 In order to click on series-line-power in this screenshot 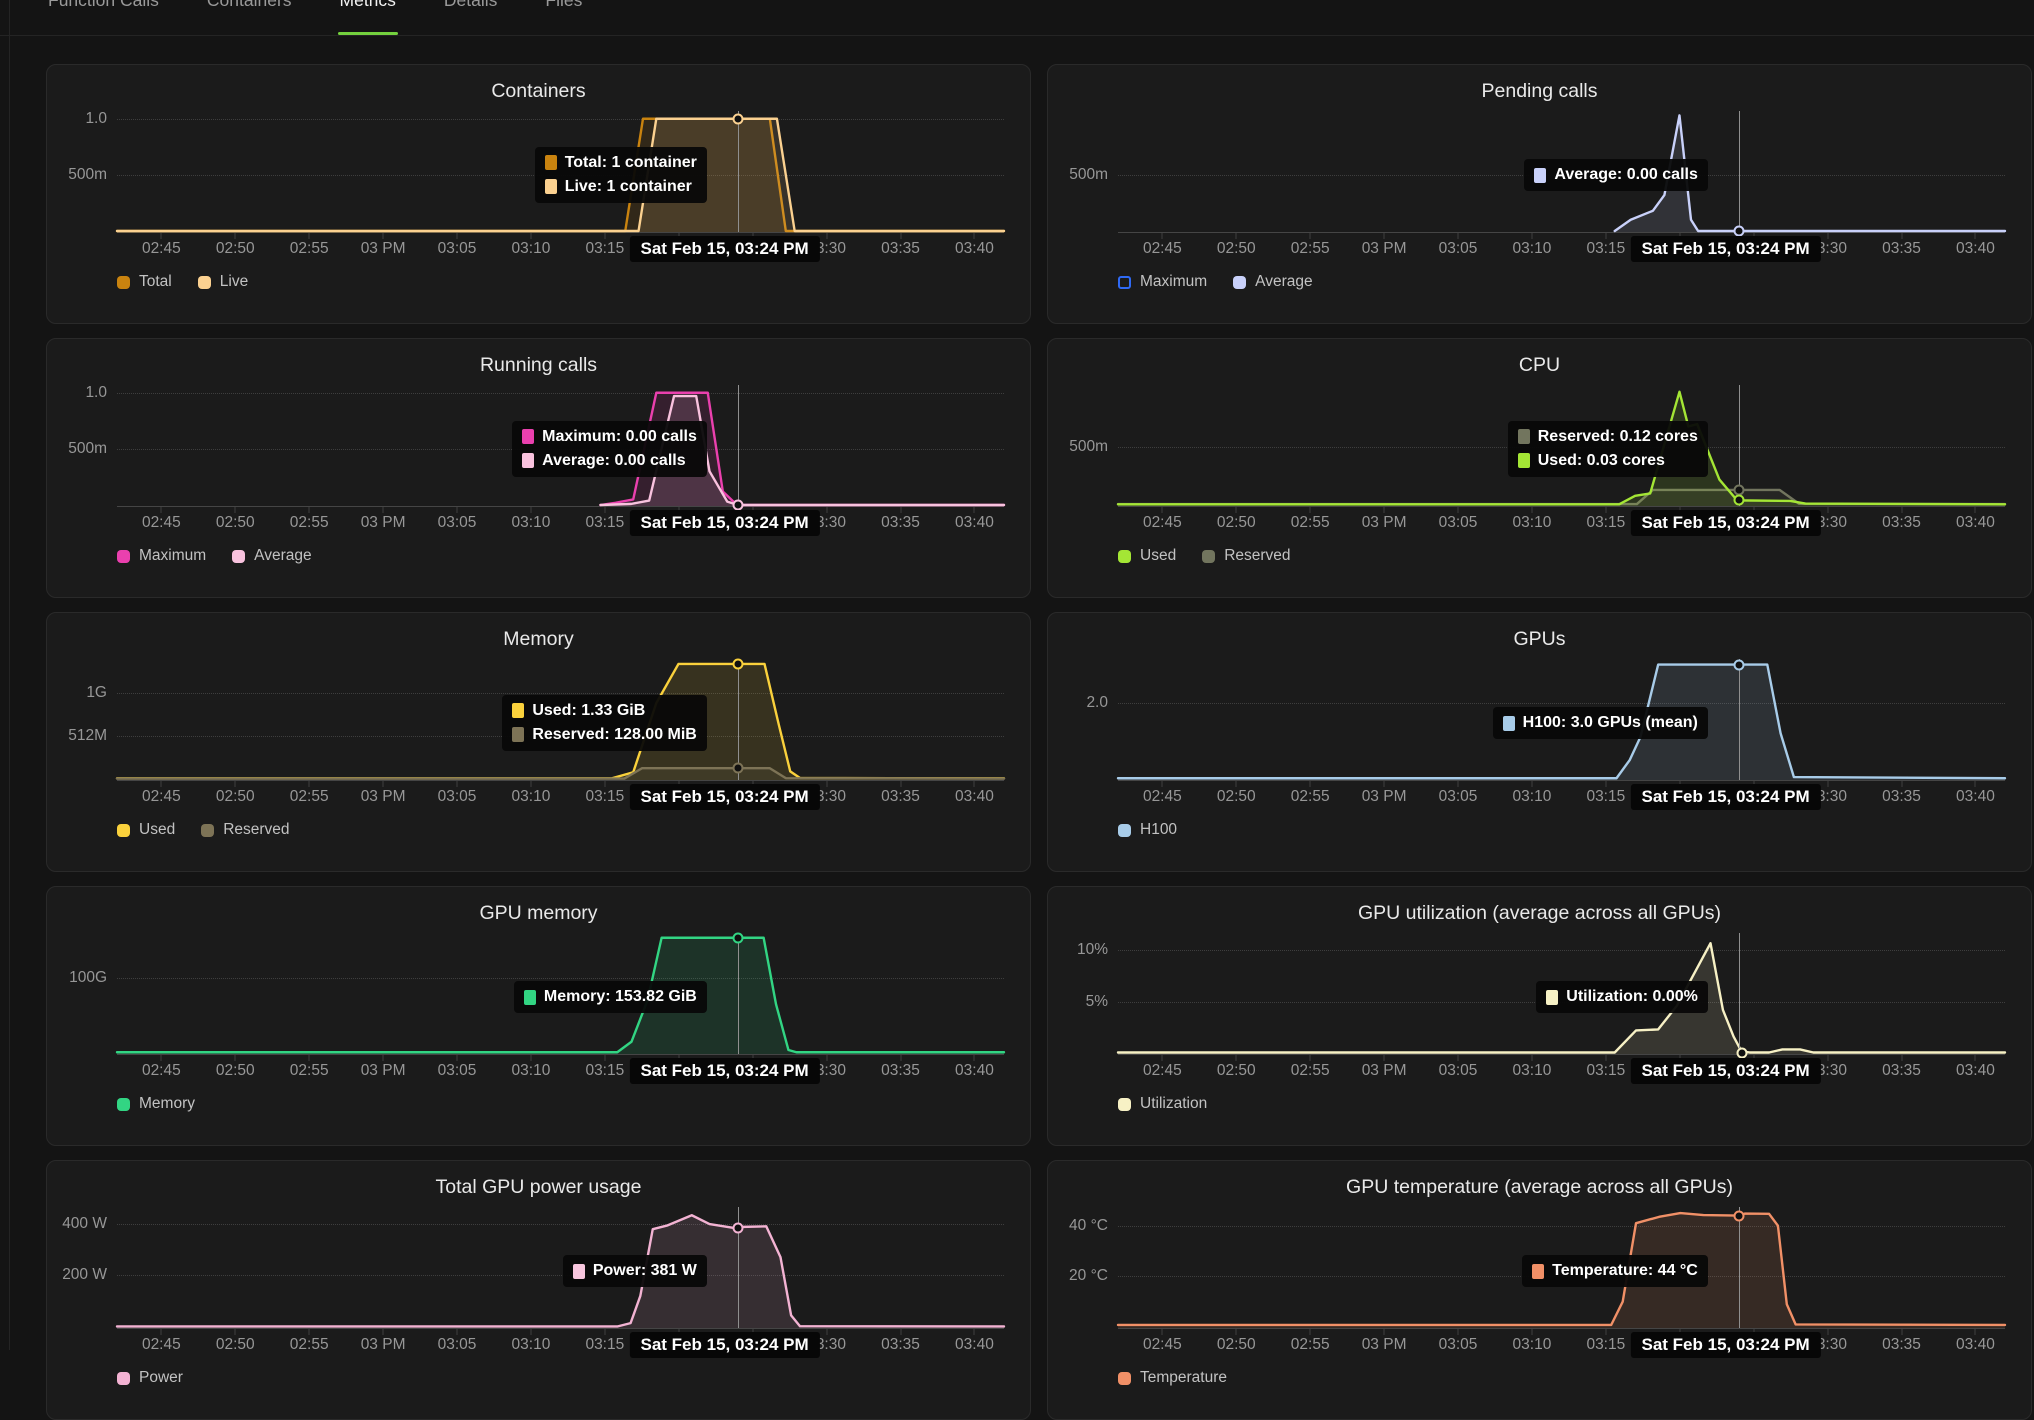, I will do `click(560, 1270)`.